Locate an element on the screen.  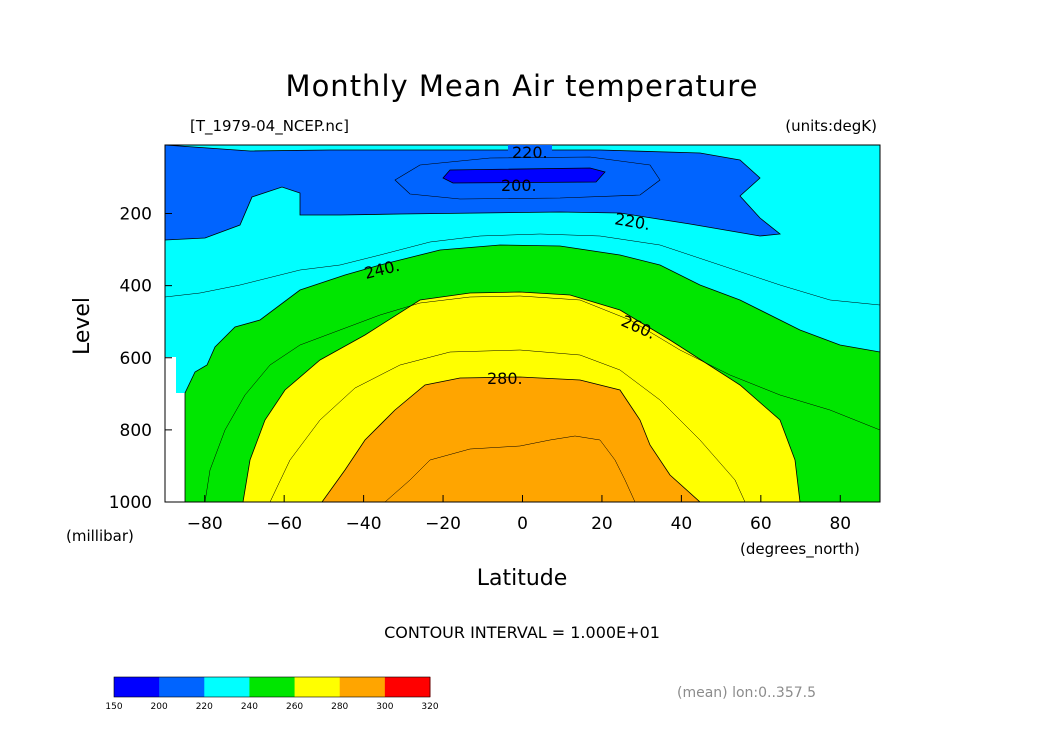
y-unit-label: (millibar) is located at coordinates (100, 536).